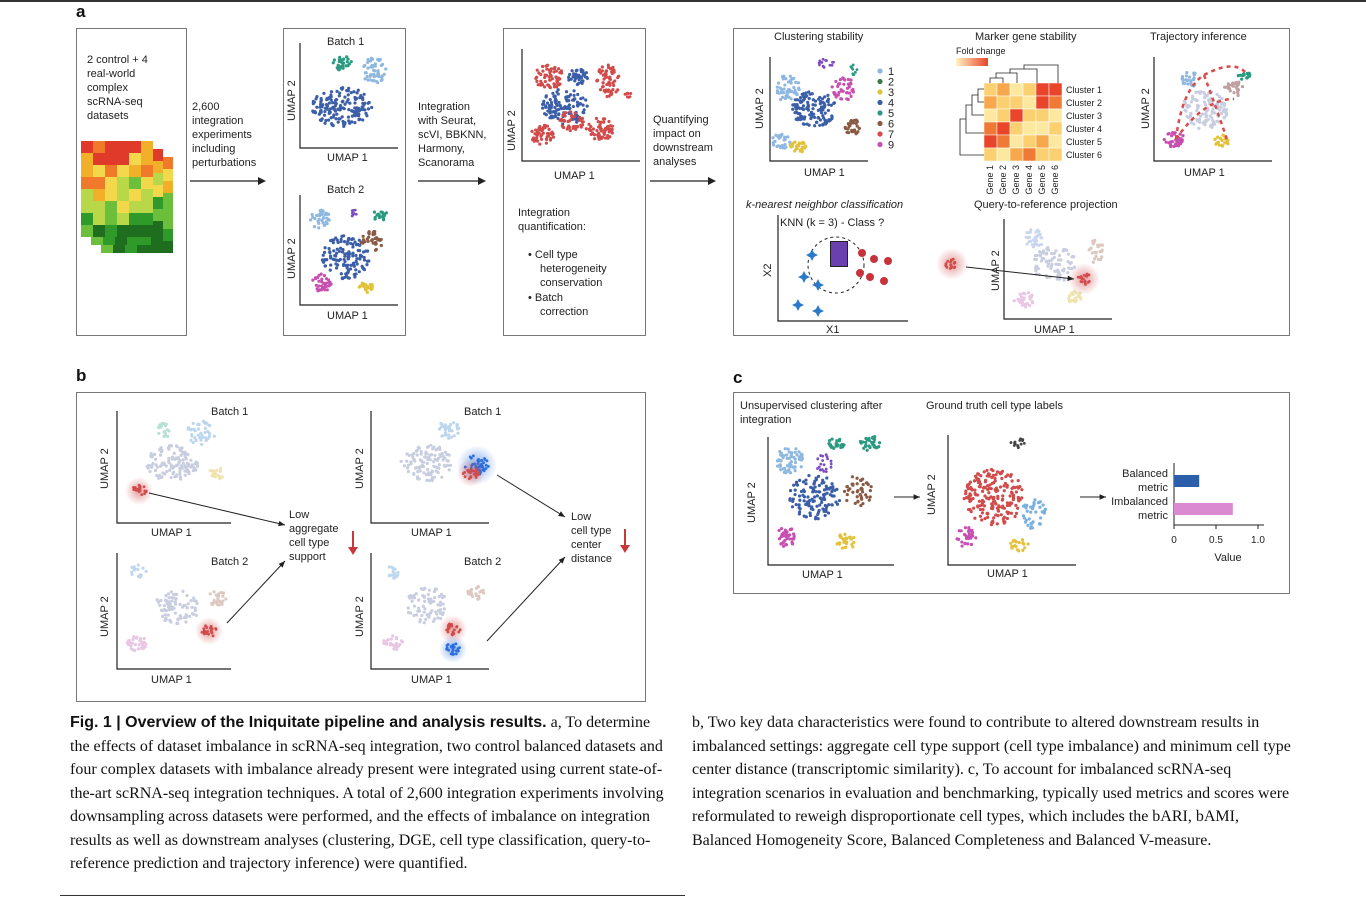 This screenshot has width=1366, height=899. I want to click on integrated-scatter, so click(580, 105).